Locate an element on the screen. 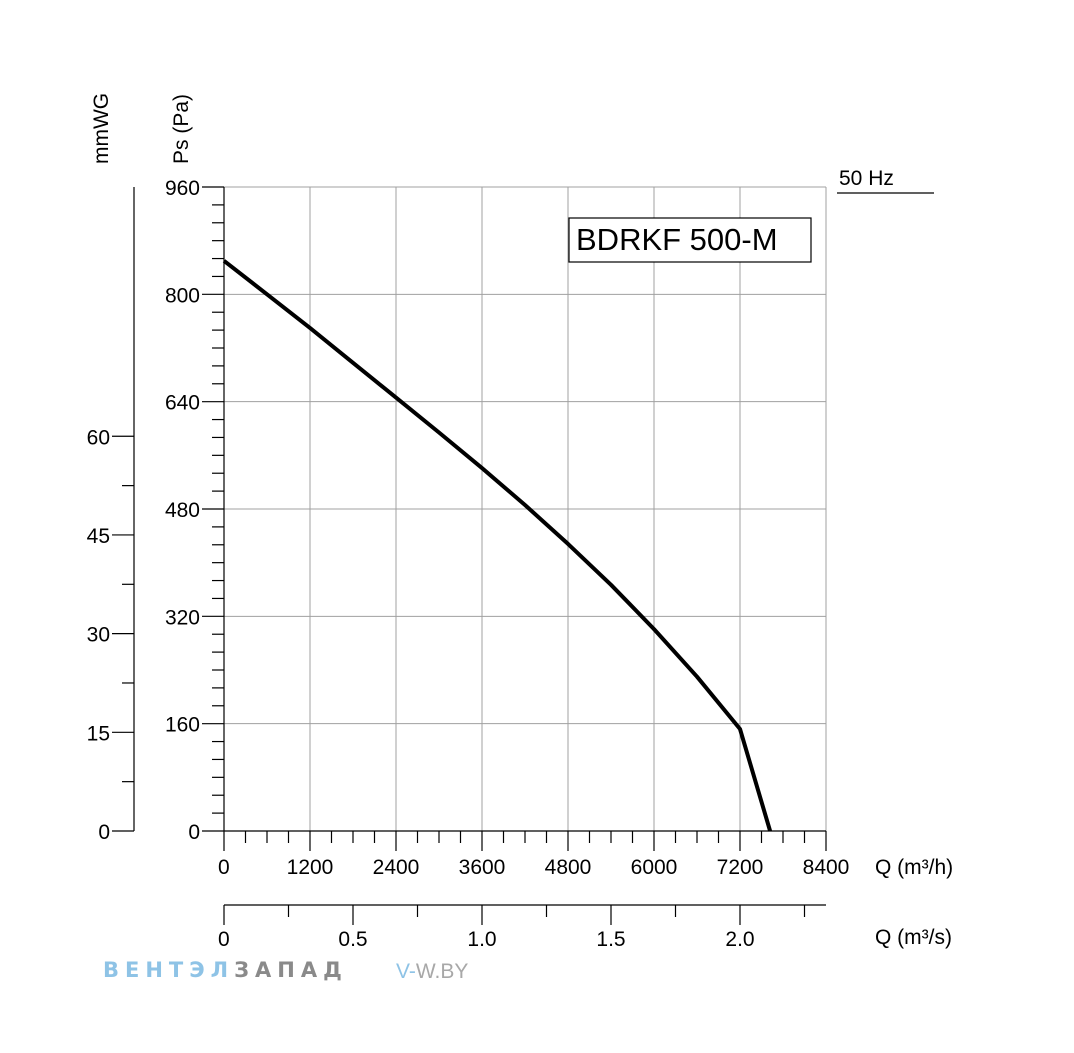 The height and width of the screenshot is (1053, 1074). x-tick-label: 1200 is located at coordinates (310, 867).